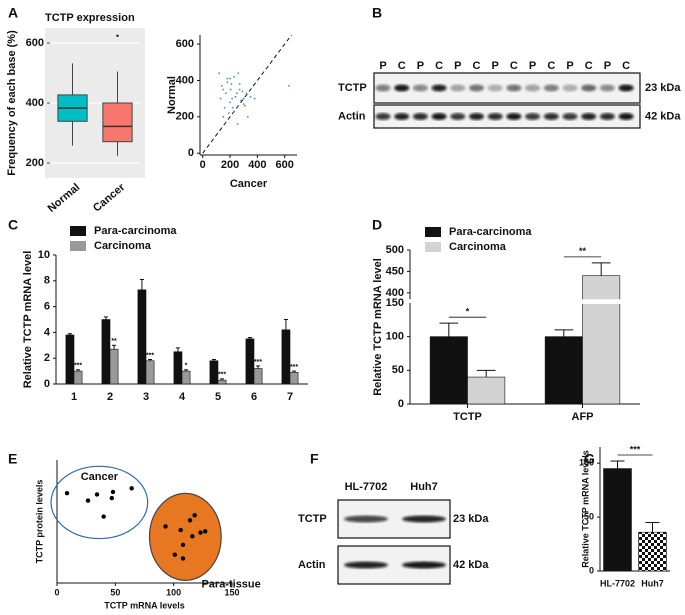  Describe the element at coordinates (395, 293) in the screenshot. I see `y-tick-label: 400` at that location.